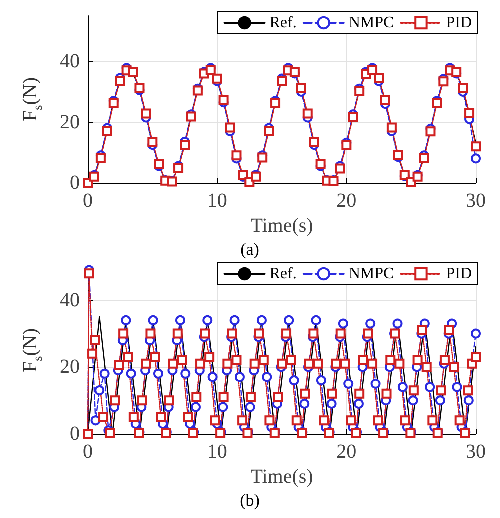  I want to click on text: (b), so click(250, 500).